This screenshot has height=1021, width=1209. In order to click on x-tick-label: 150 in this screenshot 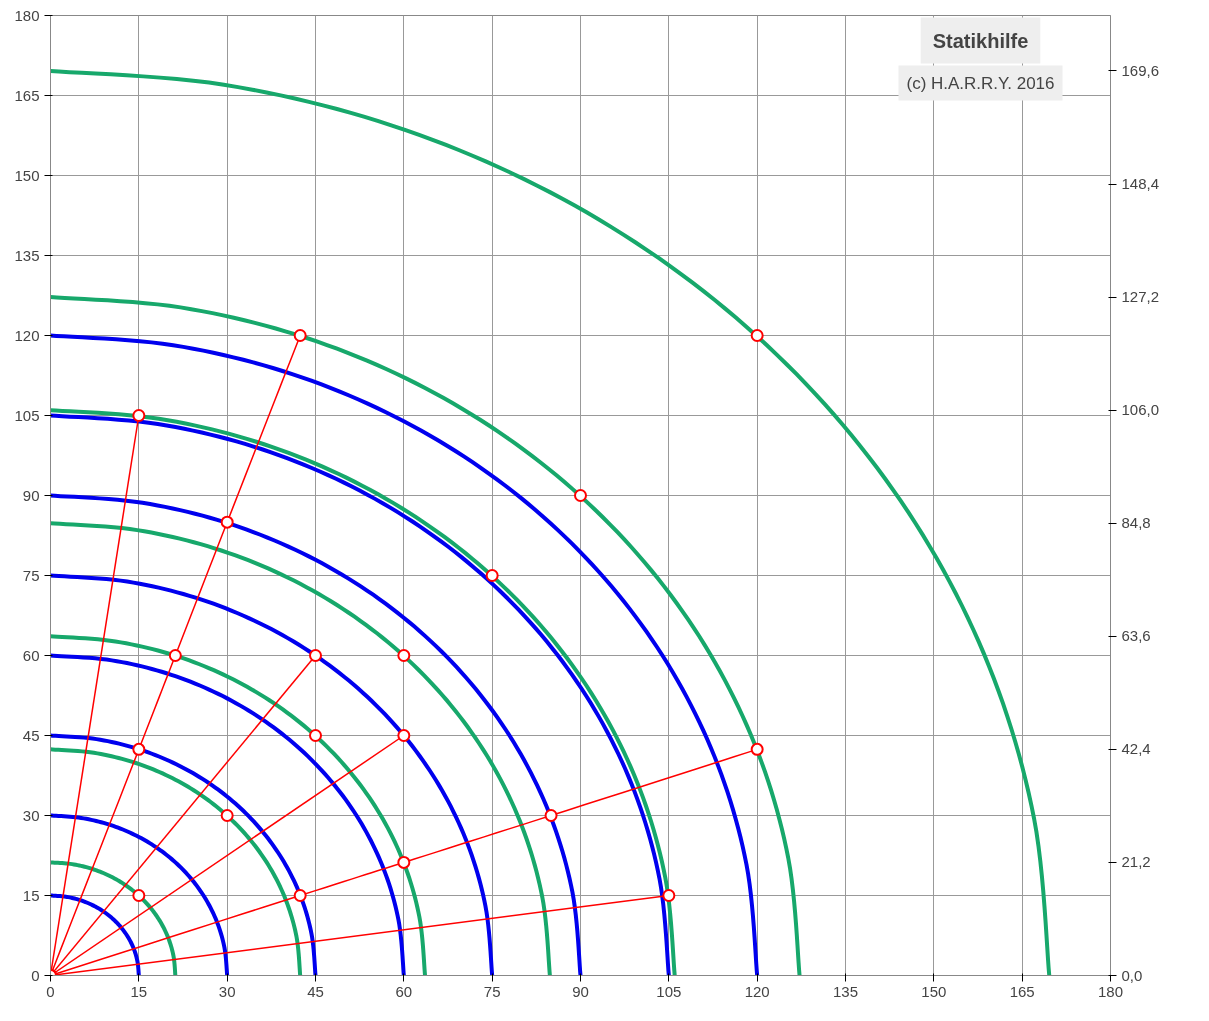, I will do `click(934, 991)`.